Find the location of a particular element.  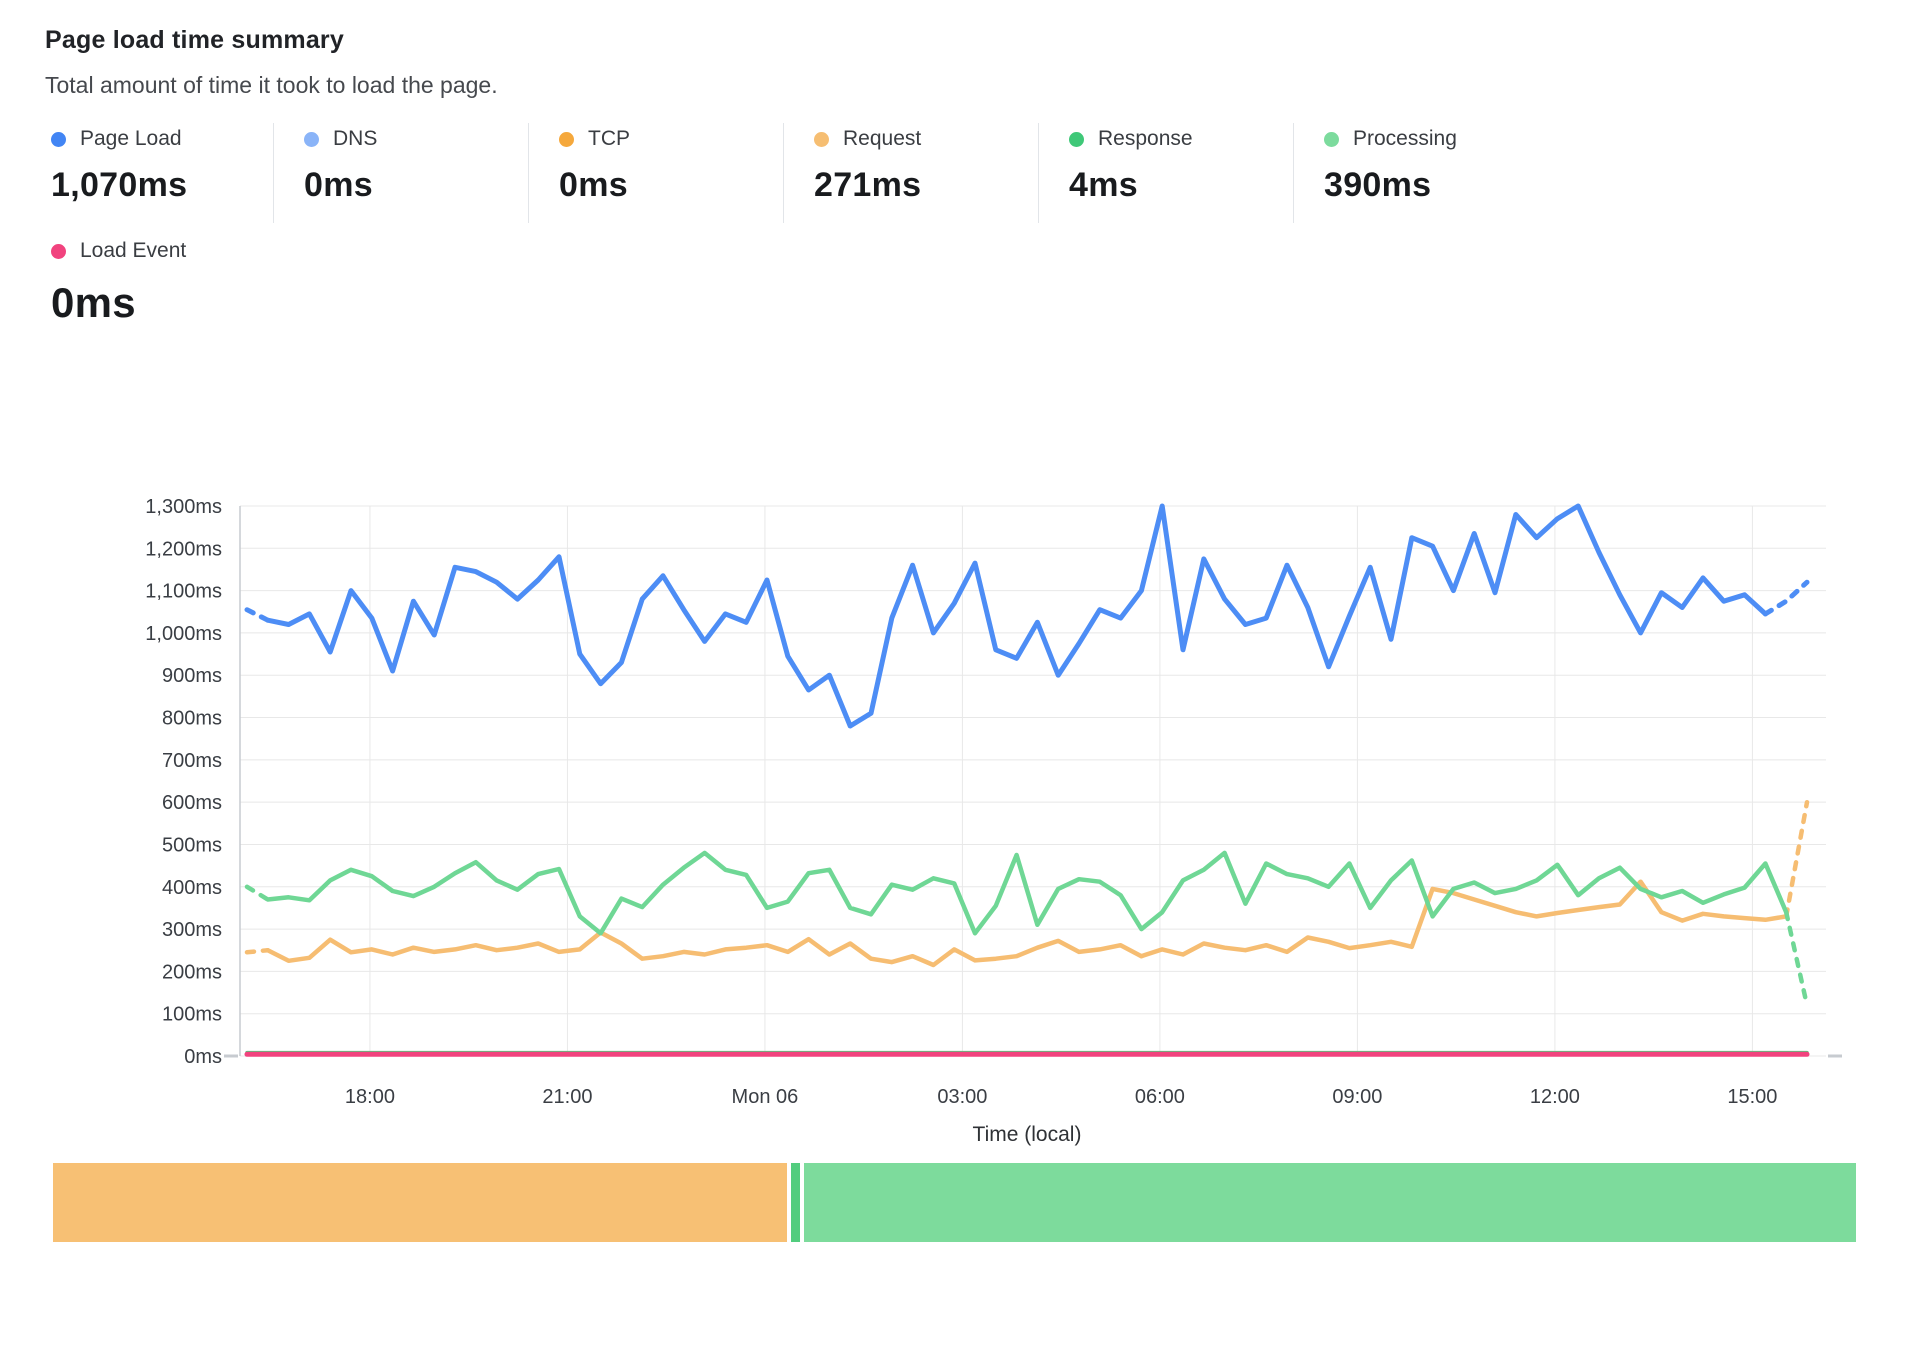

page-load-legend-dot is located at coordinates (58, 139).